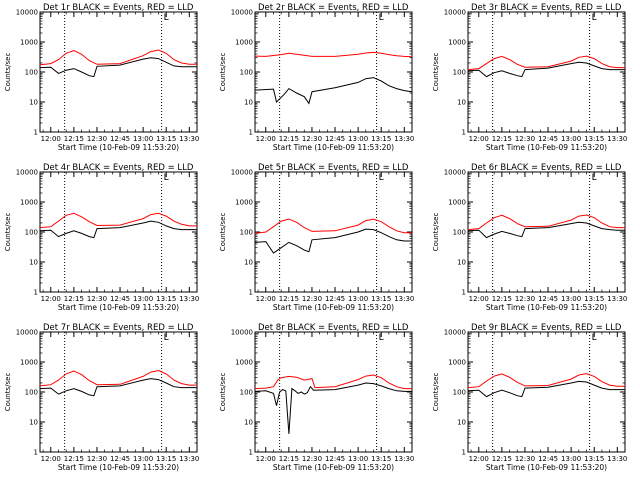  Describe the element at coordinates (118, 8) in the screenshot. I see `panel-title: Det 1r BLACK = Events, RED = LLD` at that location.